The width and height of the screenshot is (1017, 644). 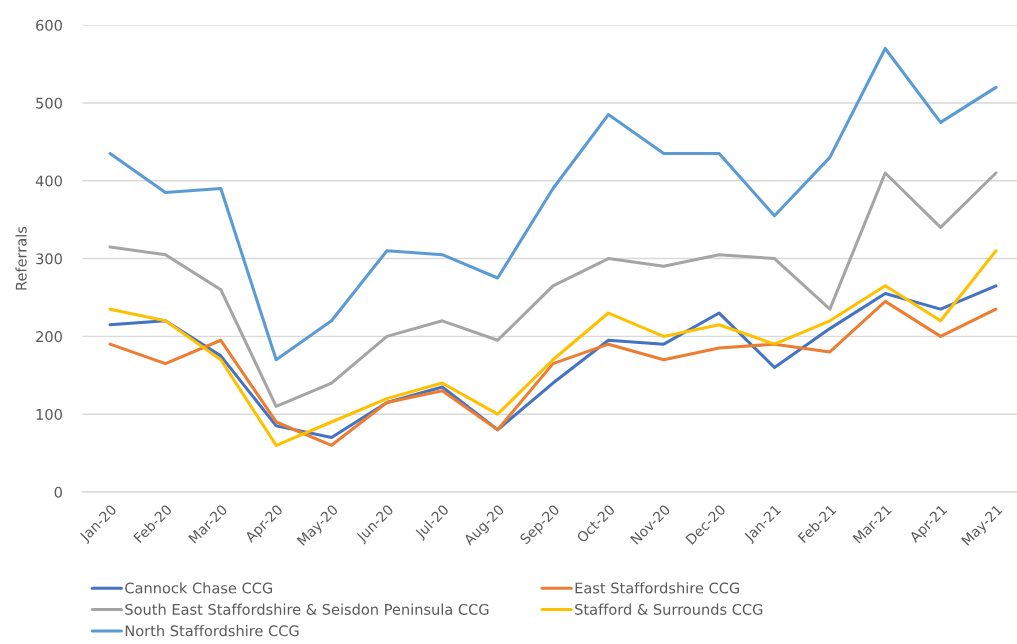 I want to click on y-tick-label: 200, so click(x=49, y=337).